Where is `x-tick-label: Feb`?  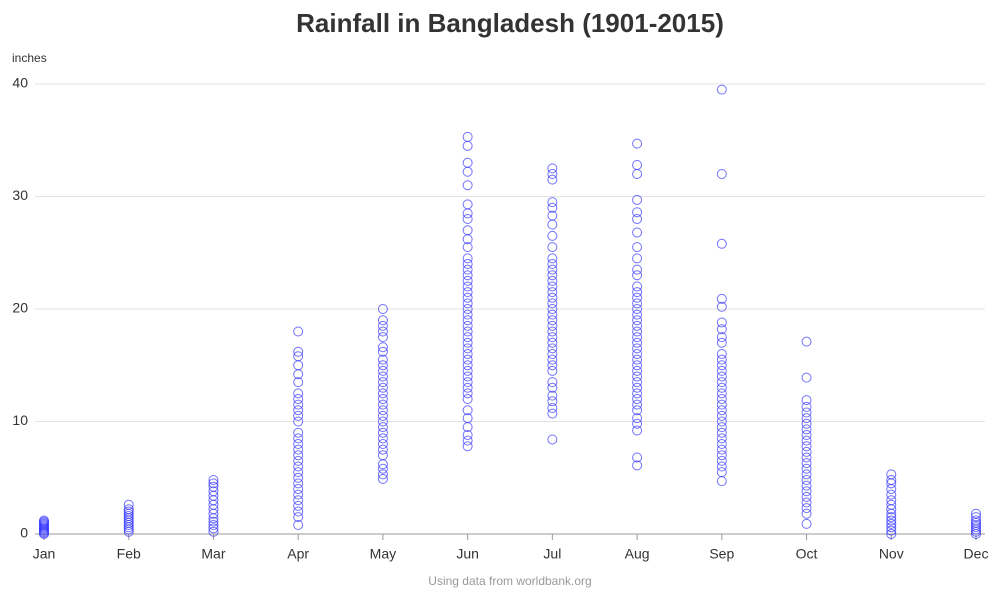 x-tick-label: Feb is located at coordinates (129, 554).